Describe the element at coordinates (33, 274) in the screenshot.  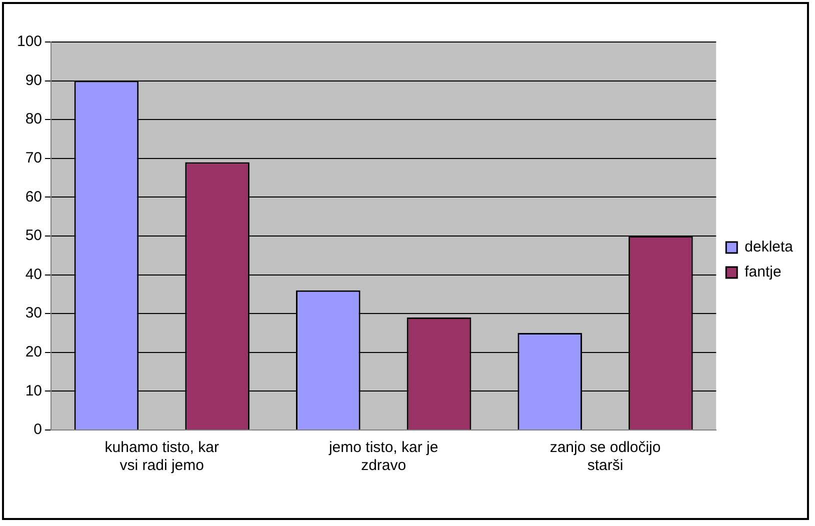
I see `y-tick-label: 40` at that location.